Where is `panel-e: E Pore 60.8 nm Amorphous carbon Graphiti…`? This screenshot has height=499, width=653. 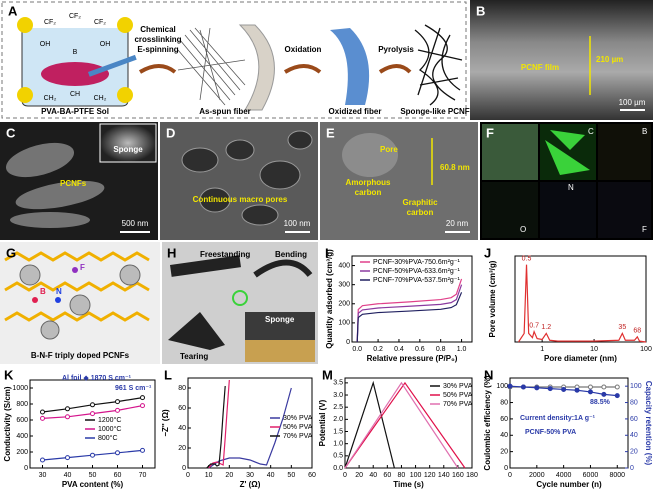
panel-e: E Pore 60.8 nm Amorphous carbon Graphiti… is located at coordinates (399, 181).